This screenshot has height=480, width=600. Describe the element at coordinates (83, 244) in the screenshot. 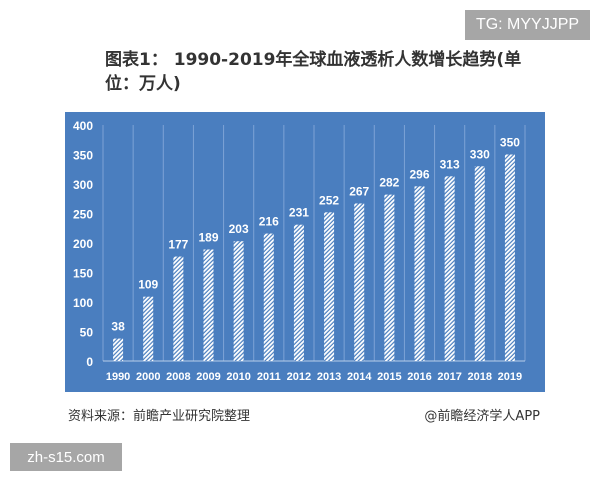

I see `y-tick-label: 200` at that location.